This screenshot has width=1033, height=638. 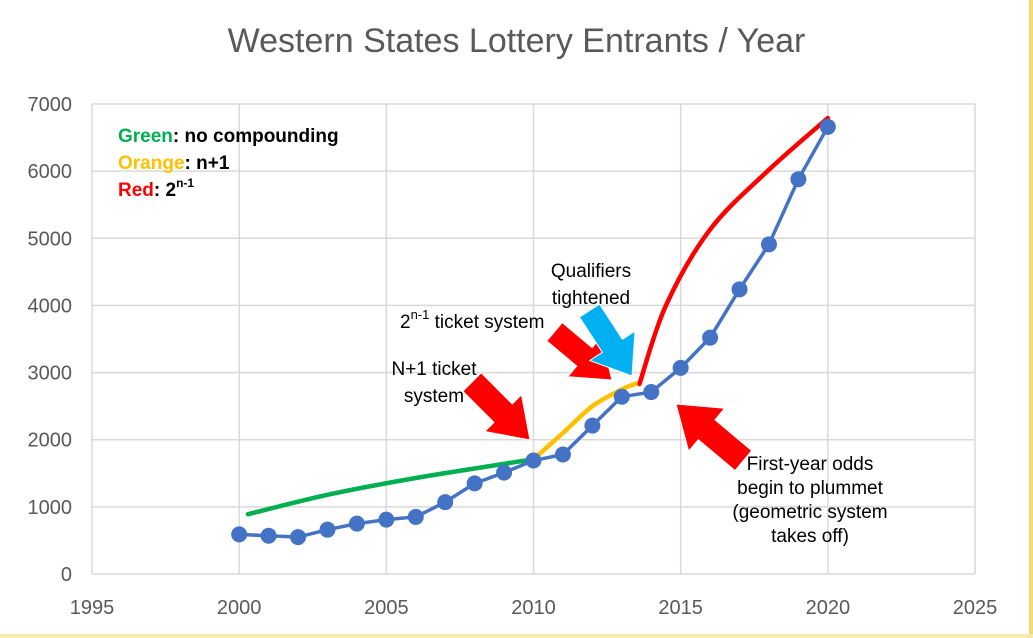 I want to click on orange-curve, so click(x=585, y=421).